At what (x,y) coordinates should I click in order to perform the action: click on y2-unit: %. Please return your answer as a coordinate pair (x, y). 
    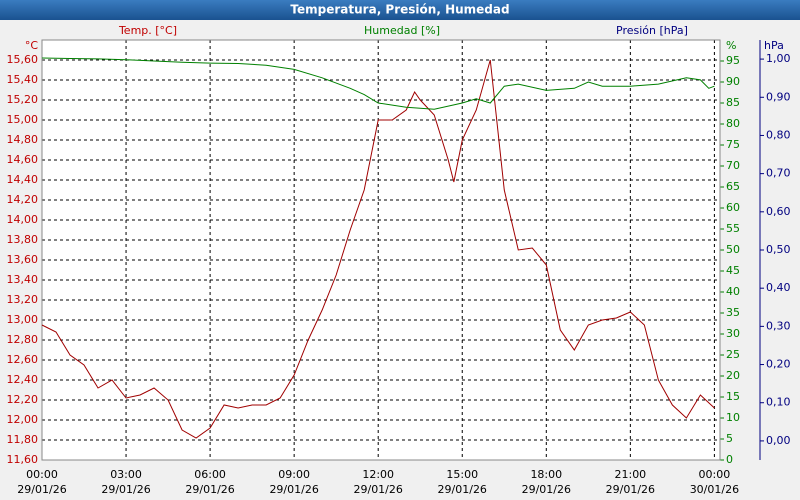
    Looking at the image, I should click on (731, 45).